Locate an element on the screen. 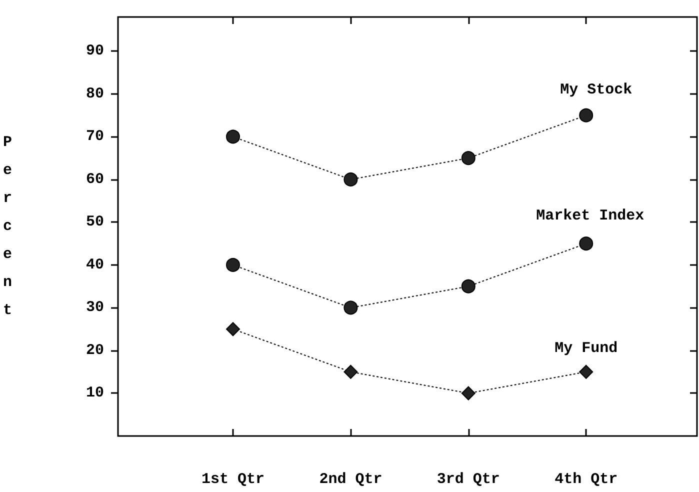  y-axis-title: Percent is located at coordinates (7, 226).